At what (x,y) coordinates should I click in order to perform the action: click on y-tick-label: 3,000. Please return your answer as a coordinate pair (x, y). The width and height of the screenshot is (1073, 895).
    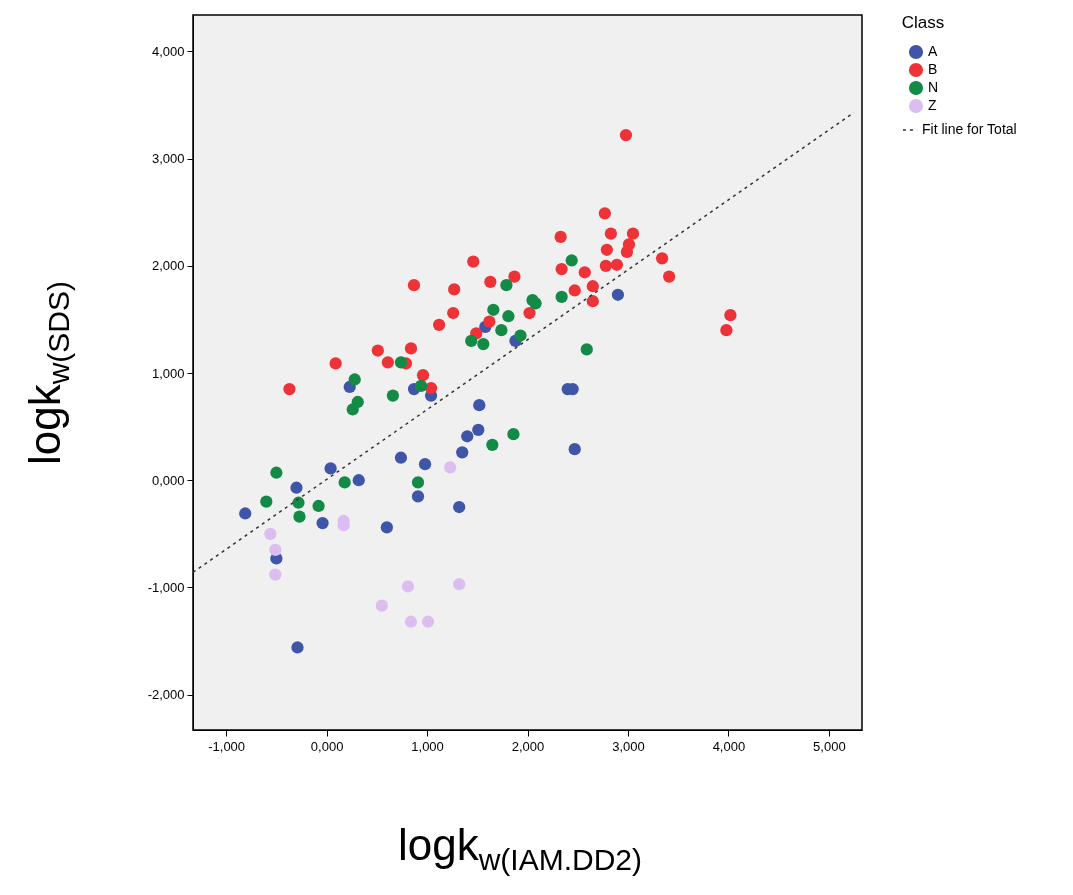
    Looking at the image, I should click on (168, 159).